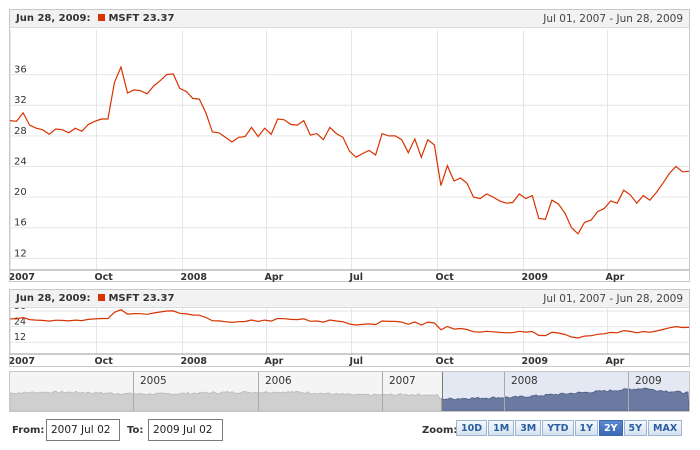 This screenshot has width=700, height=450. I want to click on msft-series-line, so click(349, 324).